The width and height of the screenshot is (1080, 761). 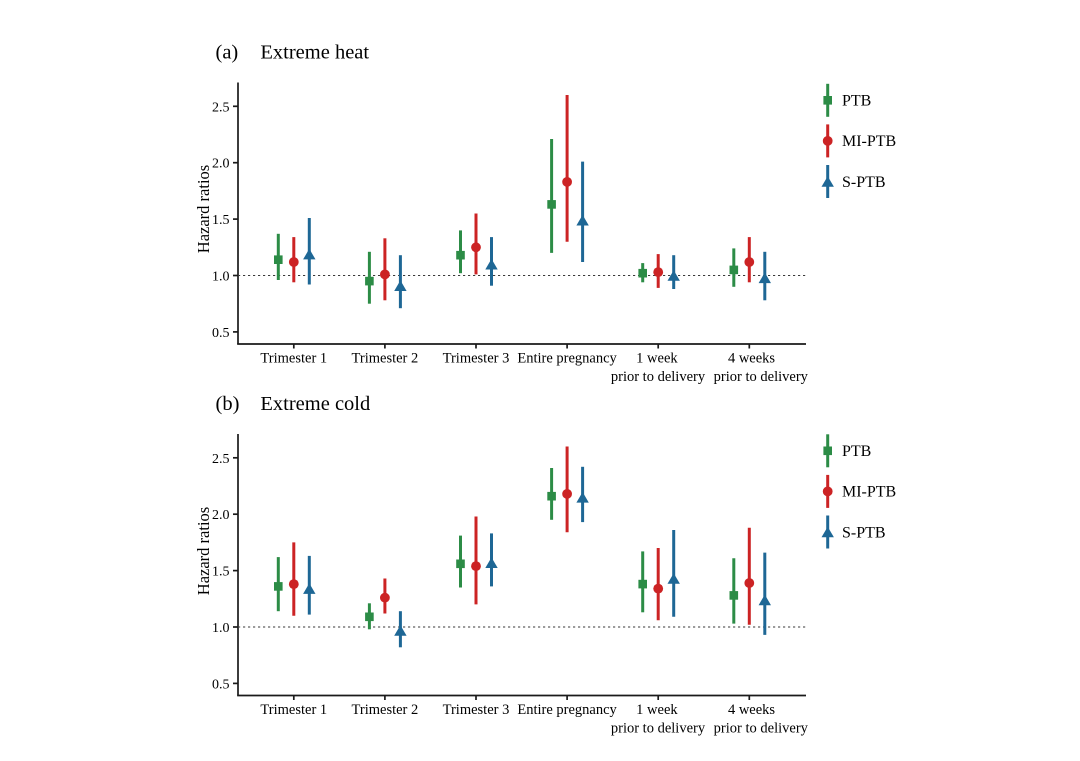 I want to click on svg-text: (b), so click(x=228, y=404).